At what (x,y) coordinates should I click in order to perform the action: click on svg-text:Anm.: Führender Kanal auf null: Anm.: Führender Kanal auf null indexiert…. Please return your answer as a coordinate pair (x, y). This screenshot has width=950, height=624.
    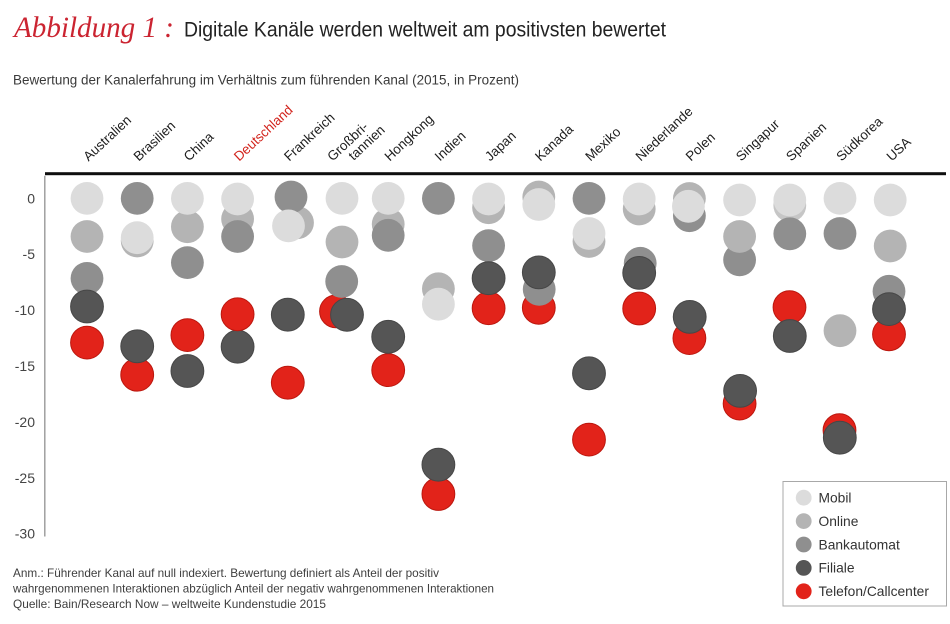
    Looking at the image, I should click on (226, 573).